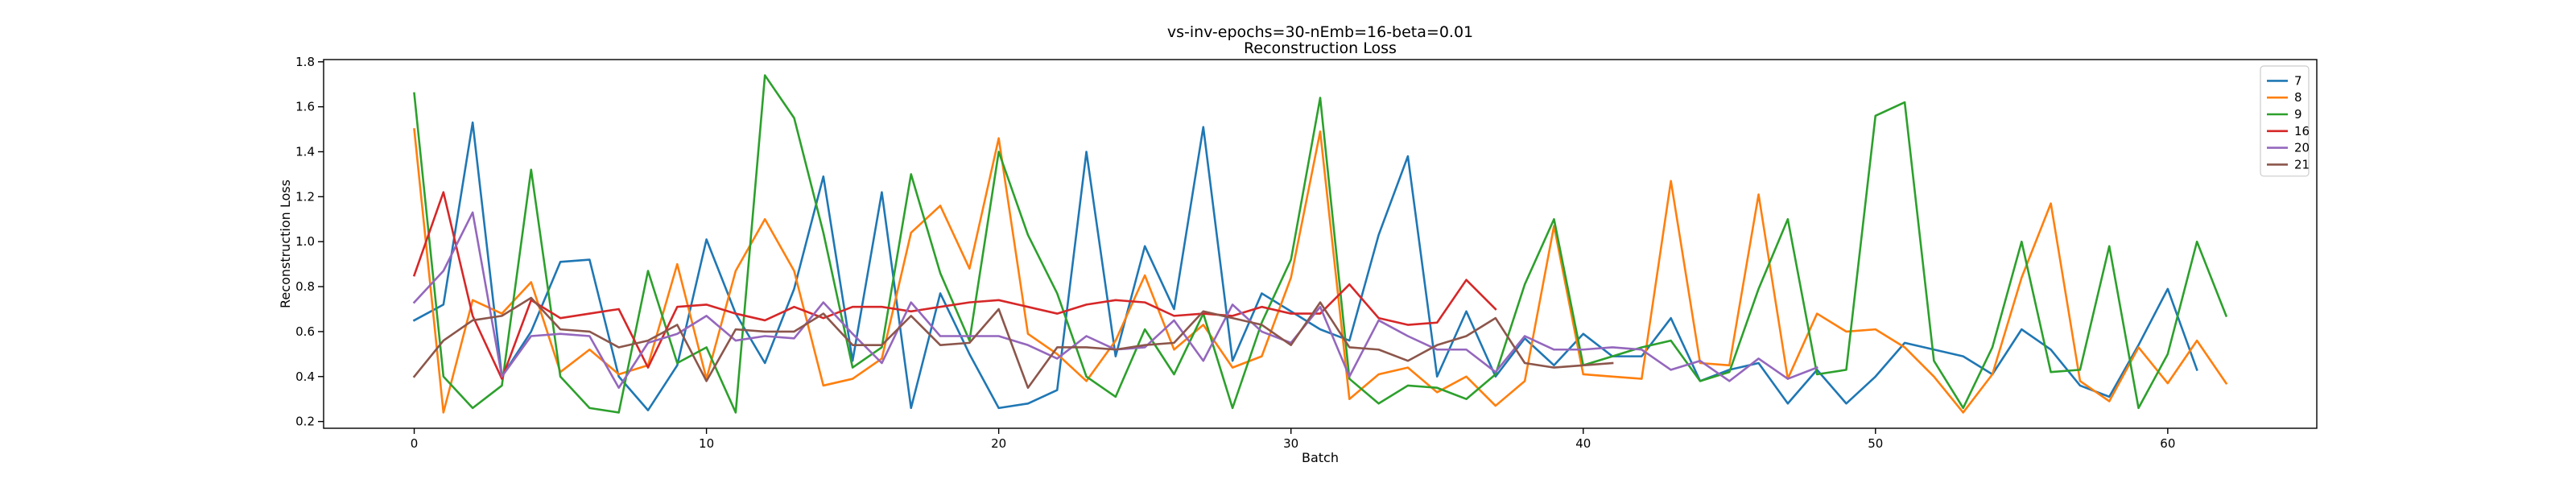  I want to click on y-tick-label: 0.4, so click(305, 376).